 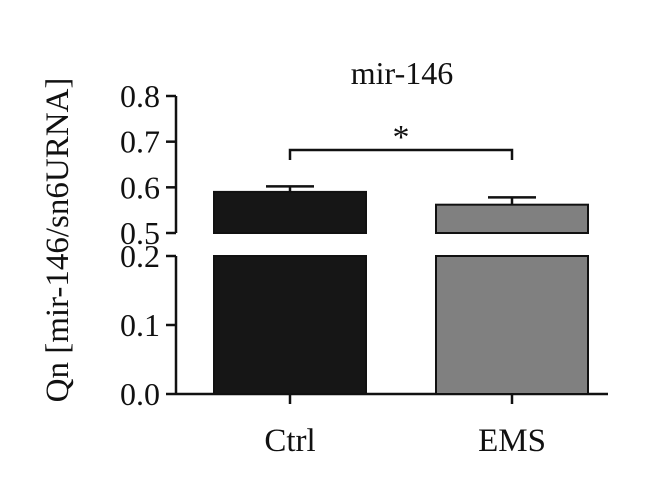 I want to click on significance-label: *, so click(x=401, y=137).